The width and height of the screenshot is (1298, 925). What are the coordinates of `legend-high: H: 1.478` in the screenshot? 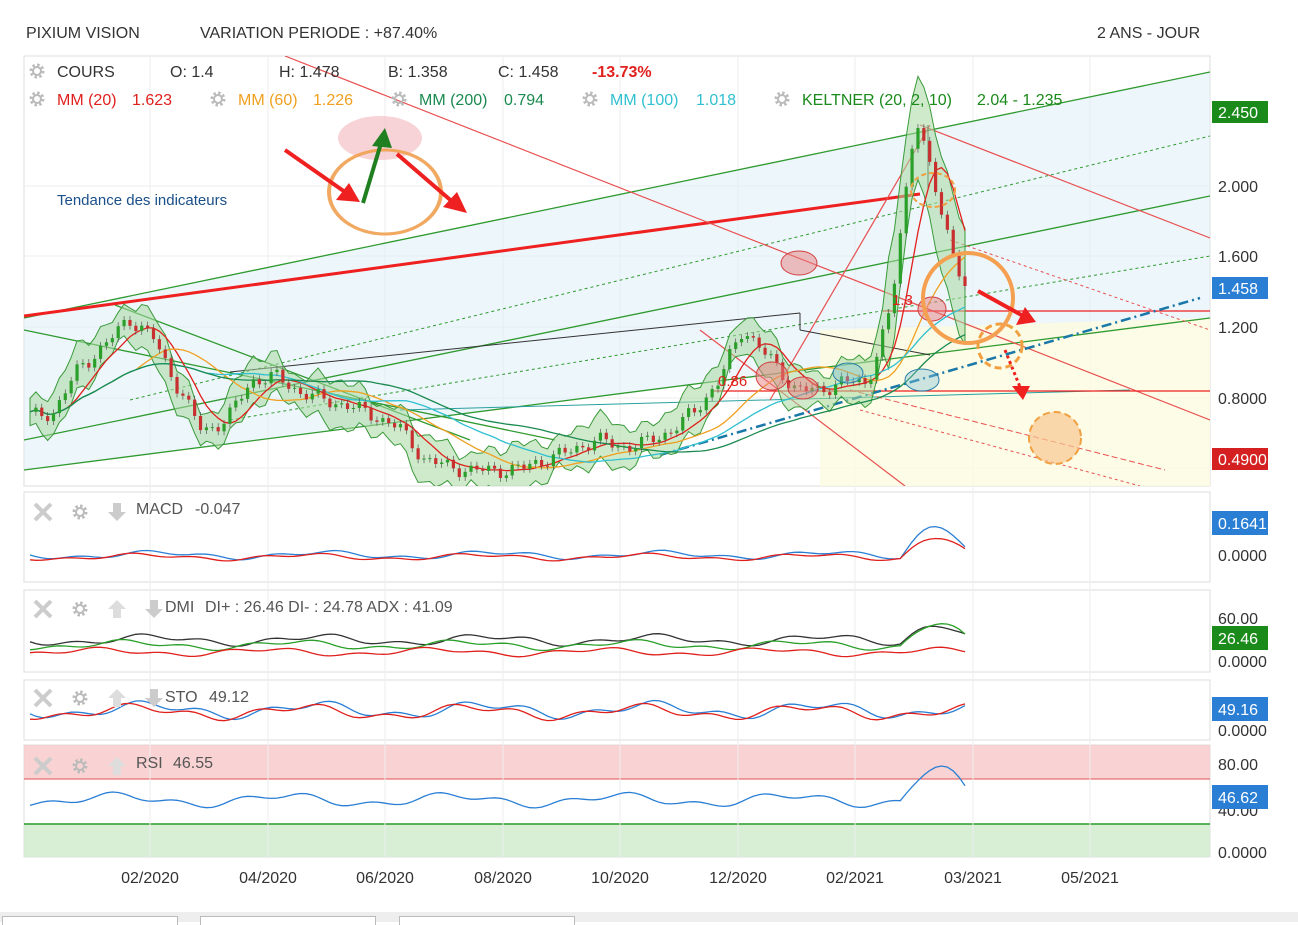 It's located at (309, 72).